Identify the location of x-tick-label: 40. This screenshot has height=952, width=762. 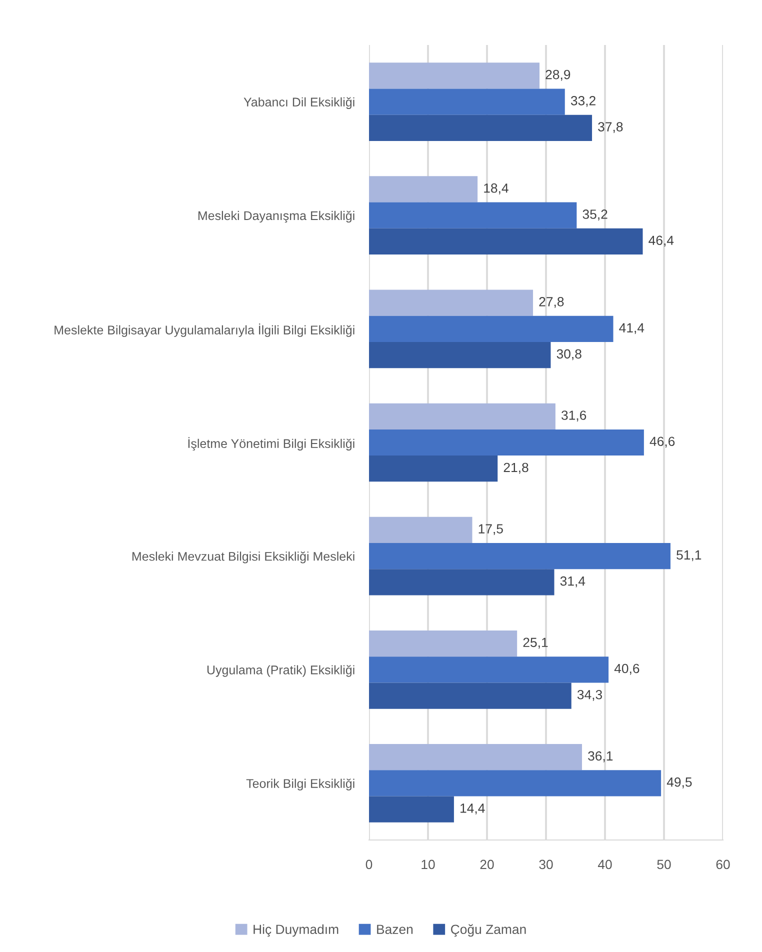
(605, 865).